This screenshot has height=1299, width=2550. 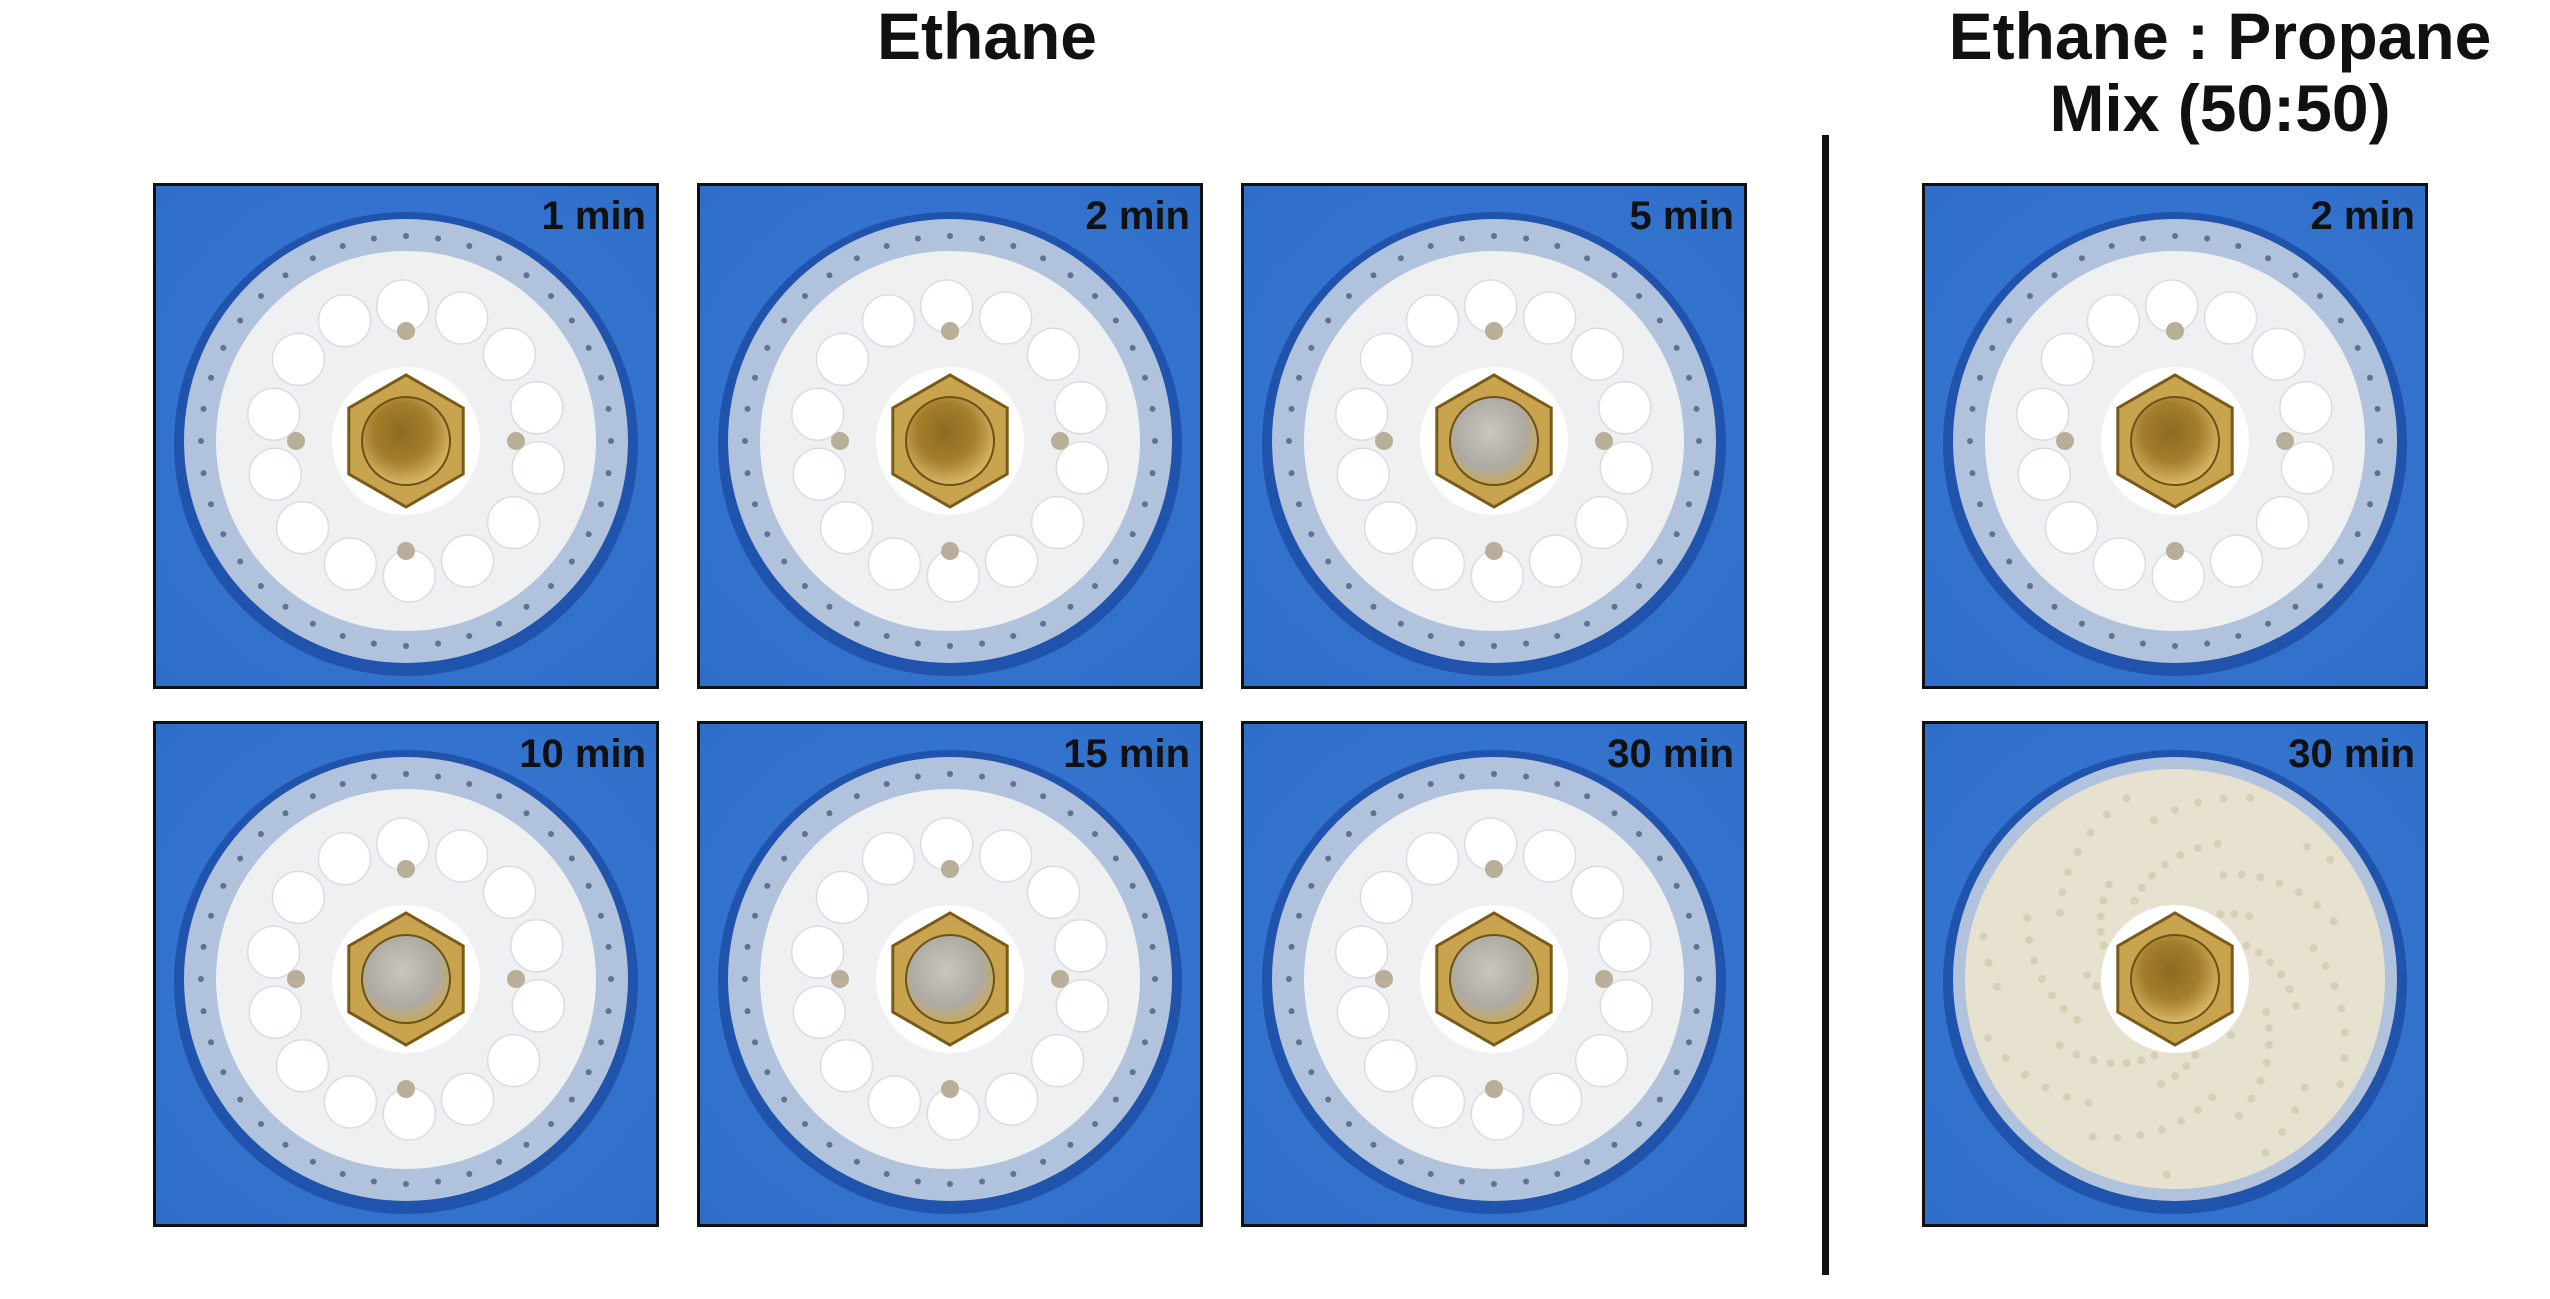 What do you see at coordinates (1670, 754) in the screenshot?
I see `ethane-time-label-6: 30 min` at bounding box center [1670, 754].